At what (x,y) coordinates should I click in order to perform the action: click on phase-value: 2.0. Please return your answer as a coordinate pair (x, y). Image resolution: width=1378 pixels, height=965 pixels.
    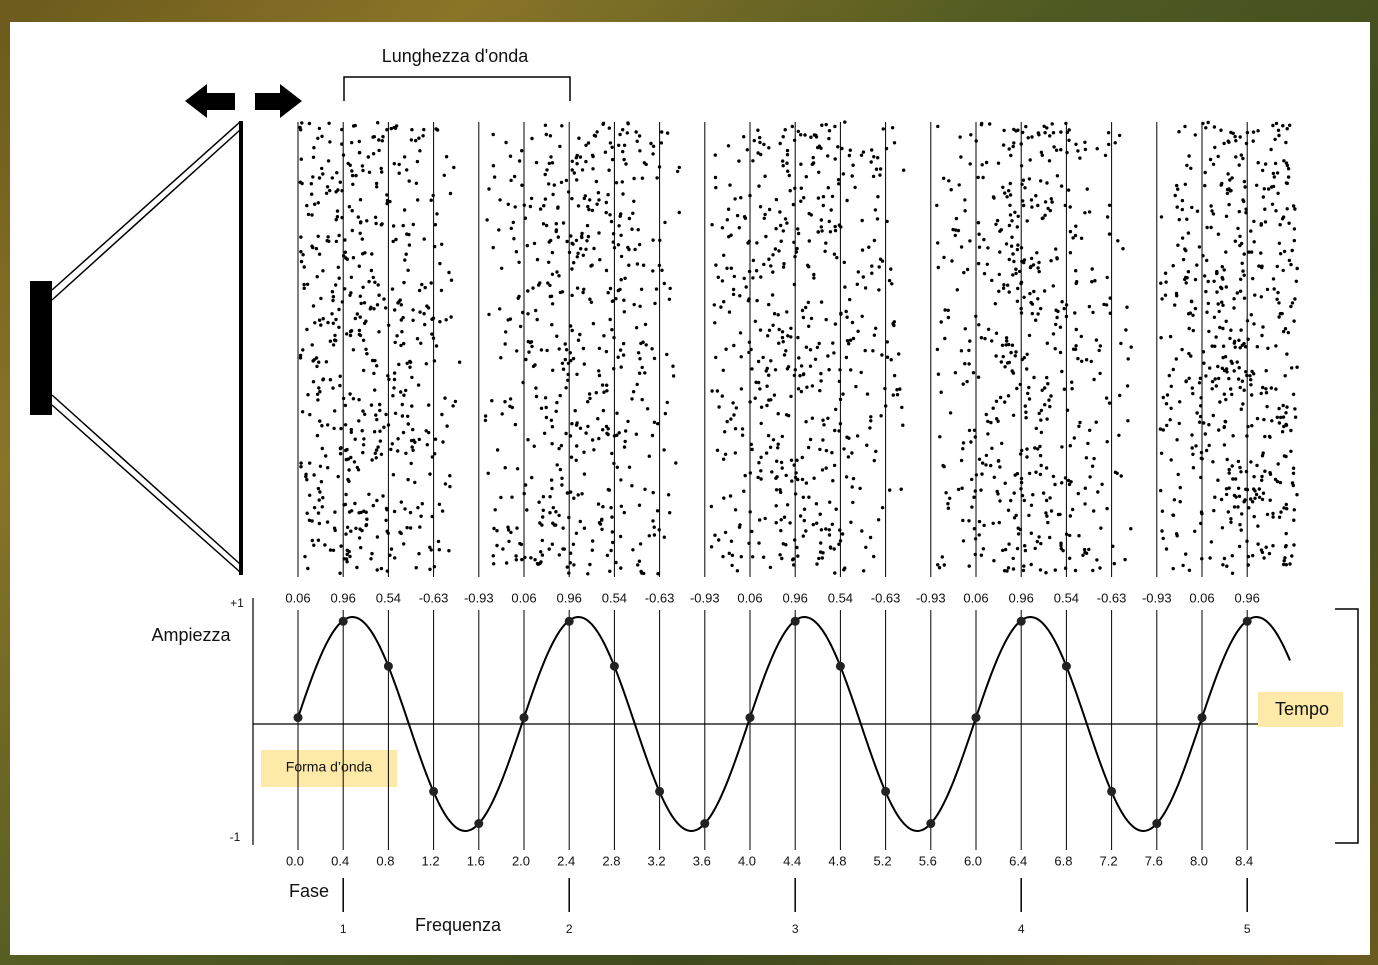
    Looking at the image, I should click on (521, 860).